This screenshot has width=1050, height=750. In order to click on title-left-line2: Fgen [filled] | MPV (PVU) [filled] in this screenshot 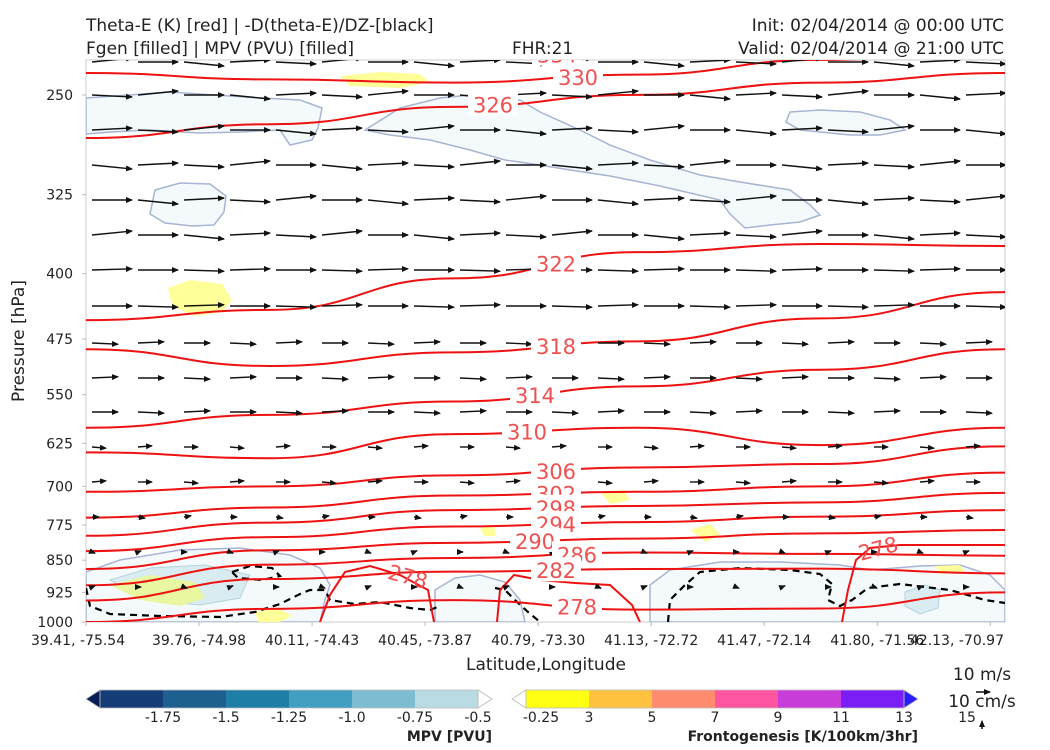, I will do `click(220, 49)`.